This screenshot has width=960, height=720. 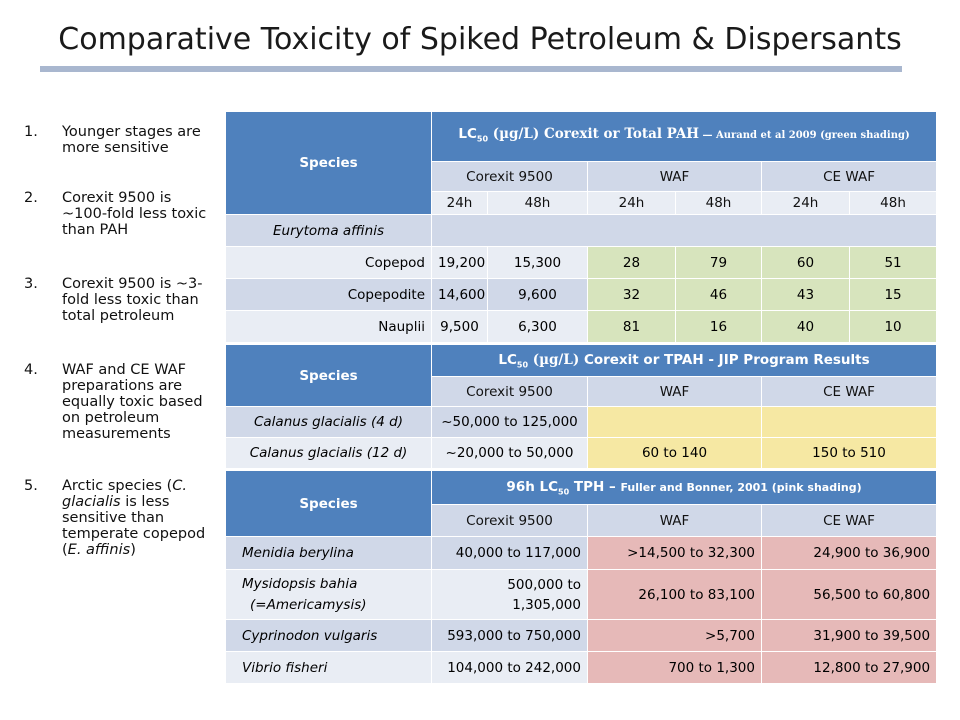 What do you see at coordinates (328, 262) in the screenshot?
I see `row-label: Copepod` at bounding box center [328, 262].